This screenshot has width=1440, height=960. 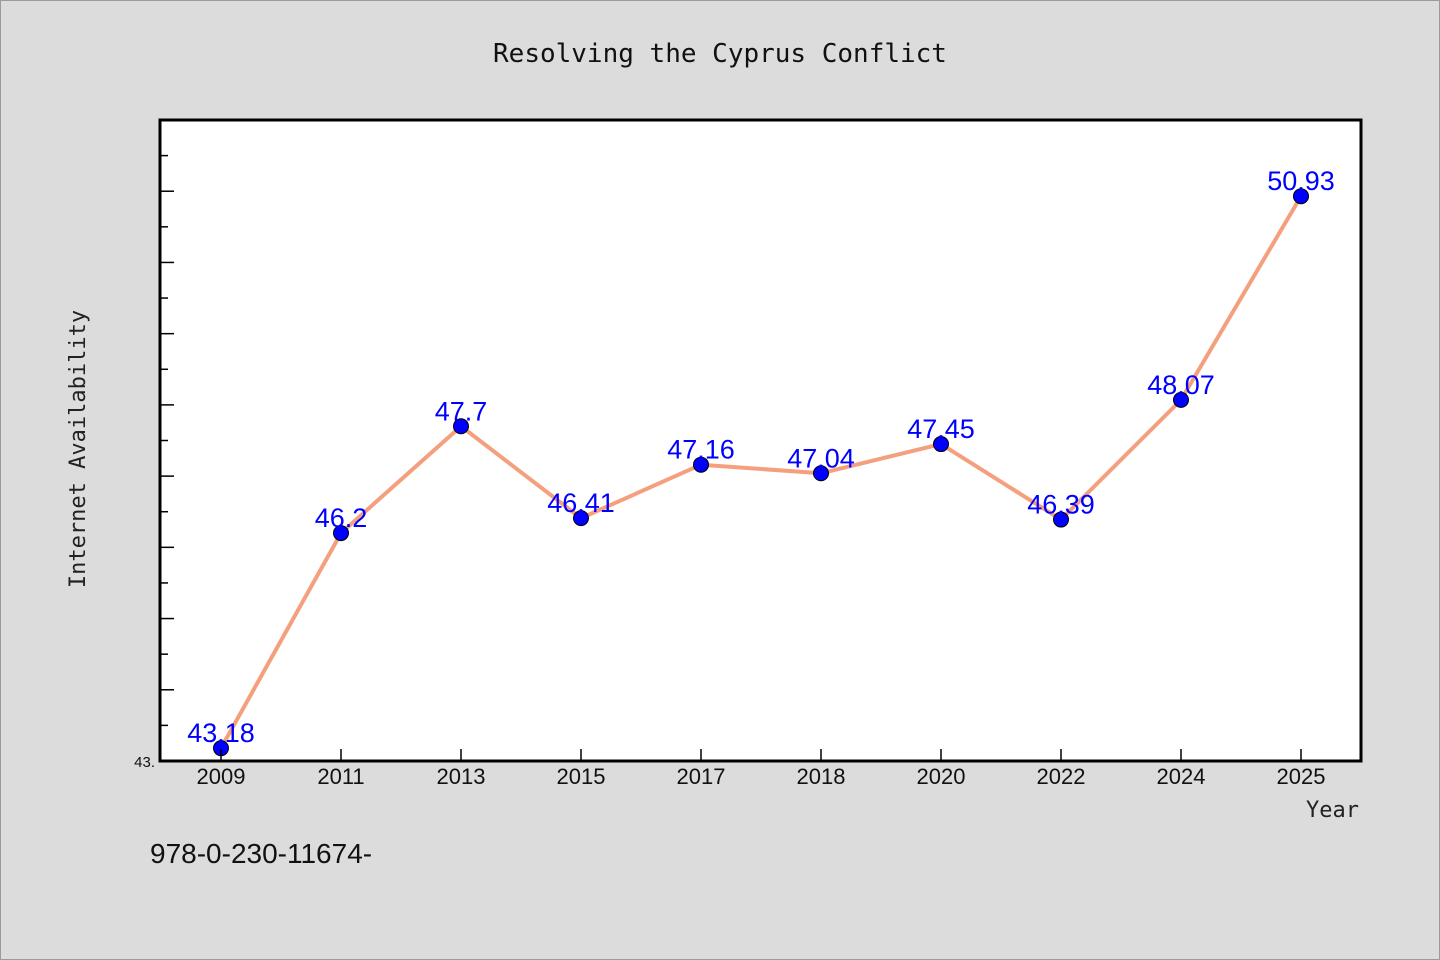 What do you see at coordinates (1332, 810) in the screenshot?
I see `x-axis-label: Year` at bounding box center [1332, 810].